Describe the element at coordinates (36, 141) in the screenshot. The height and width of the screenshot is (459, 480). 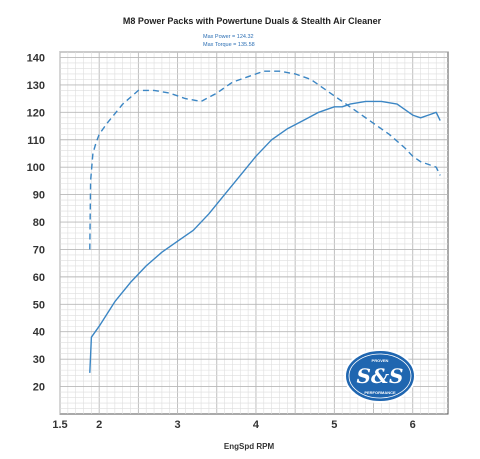
I see `y-tick-label: 110` at that location.